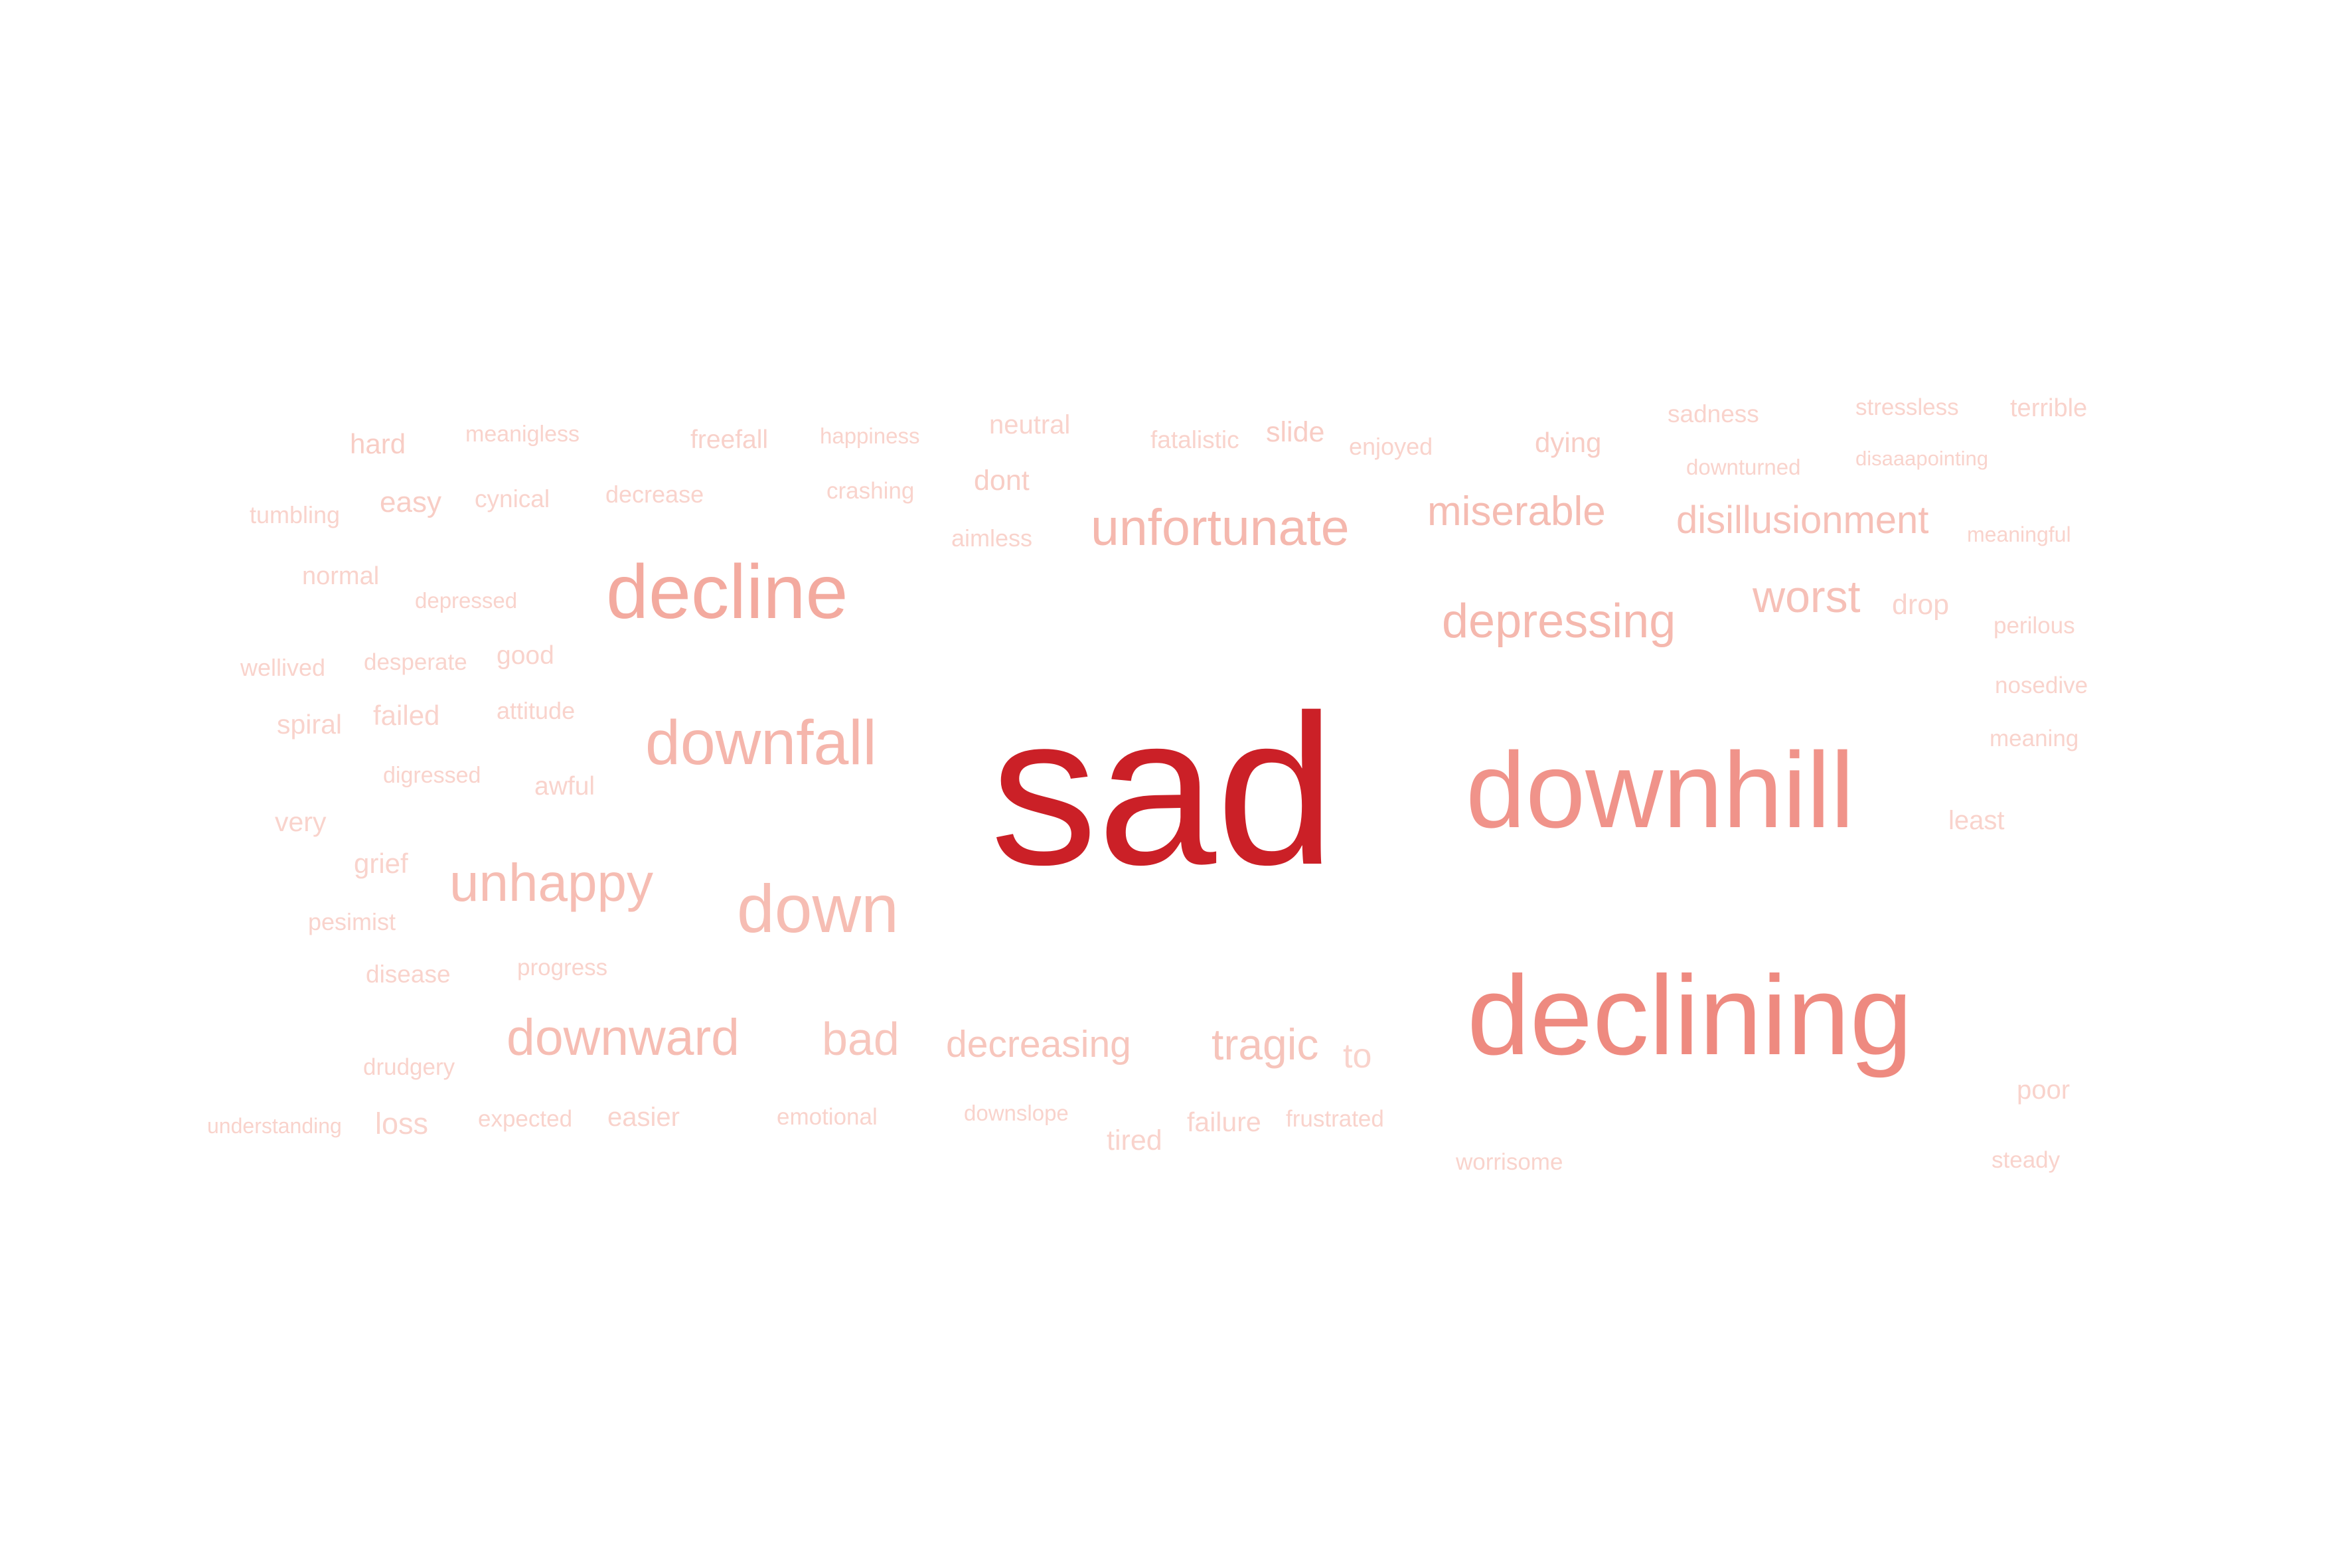 Image resolution: width=2352 pixels, height=1568 pixels. I want to click on word-slide: slide, so click(1296, 432).